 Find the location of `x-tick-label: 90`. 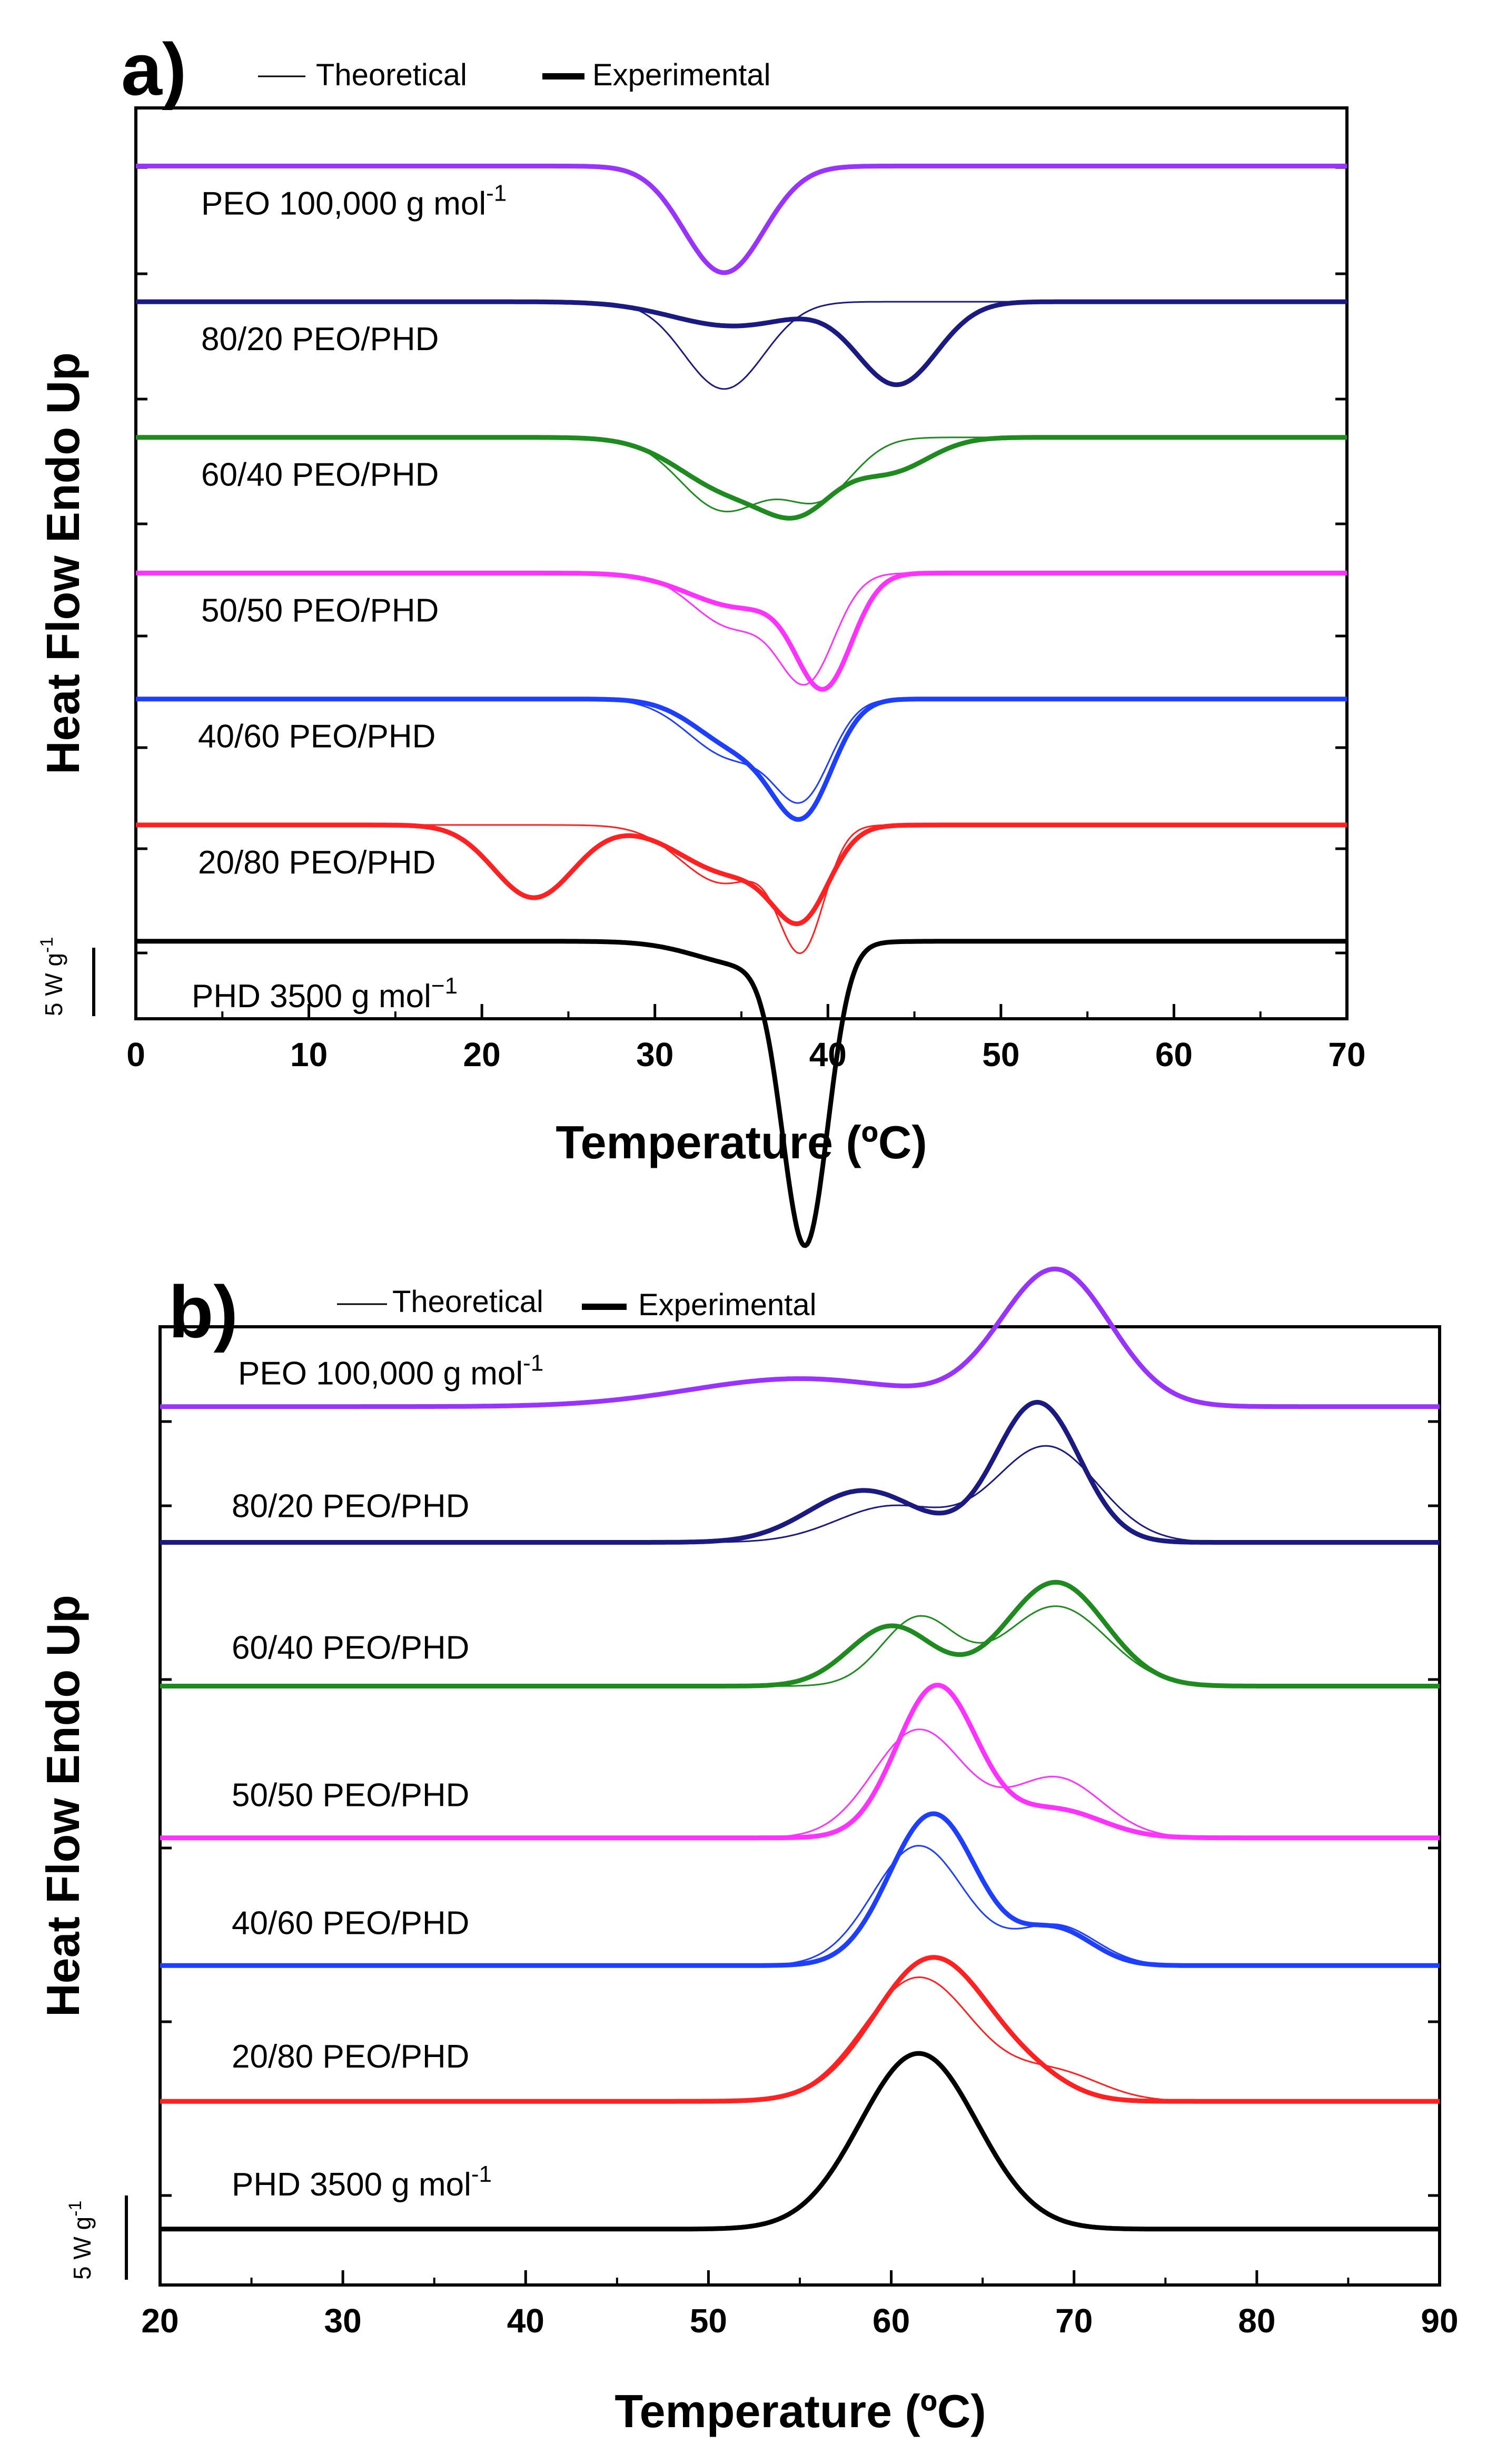

x-tick-label: 90 is located at coordinates (1439, 2321).